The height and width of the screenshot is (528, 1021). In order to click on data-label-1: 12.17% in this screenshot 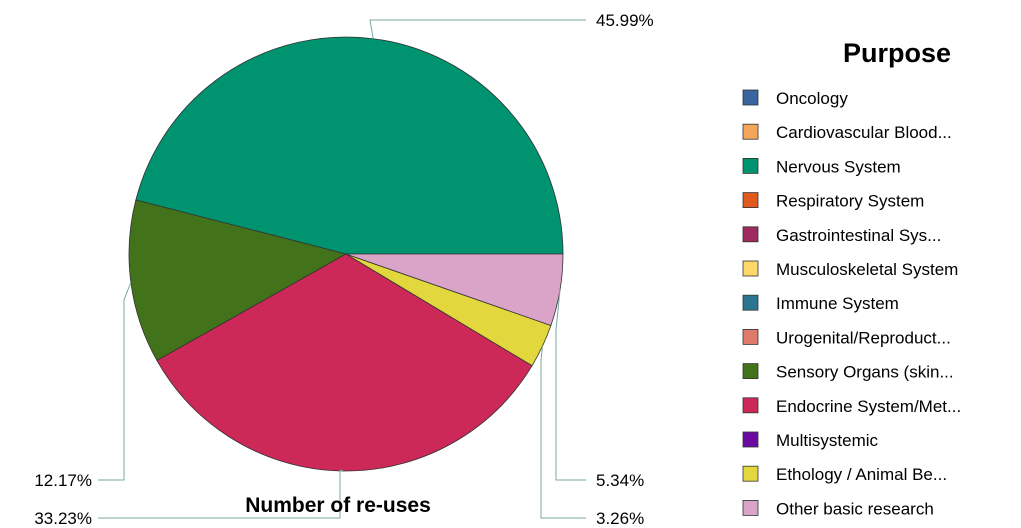, I will do `click(63, 480)`.